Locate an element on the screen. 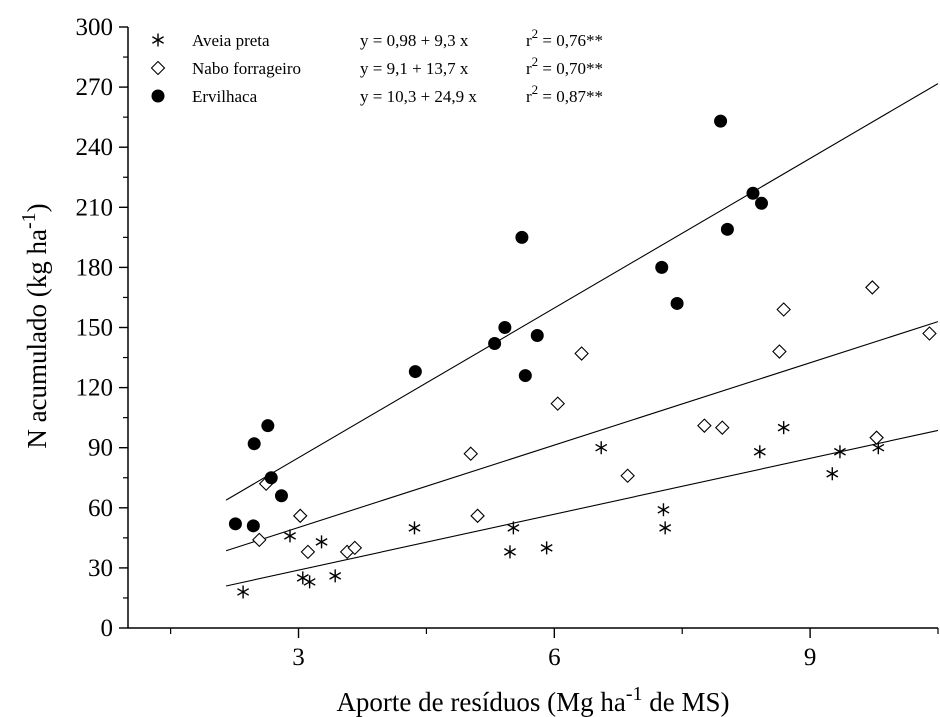 This screenshot has height=717, width=940. y-tick-label: 90 is located at coordinates (100, 448).